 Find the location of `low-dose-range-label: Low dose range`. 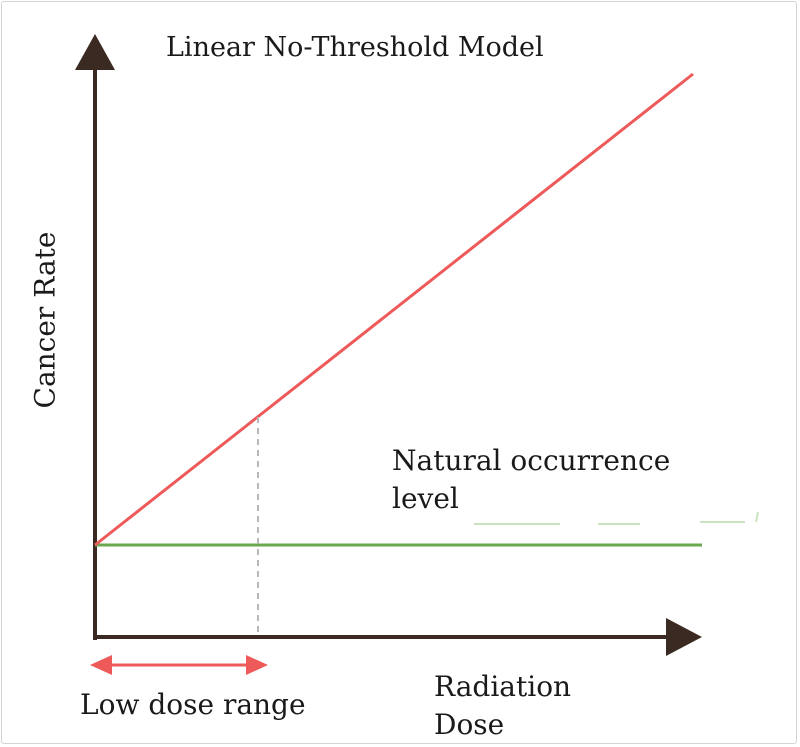

low-dose-range-label: Low dose range is located at coordinates (193, 704).